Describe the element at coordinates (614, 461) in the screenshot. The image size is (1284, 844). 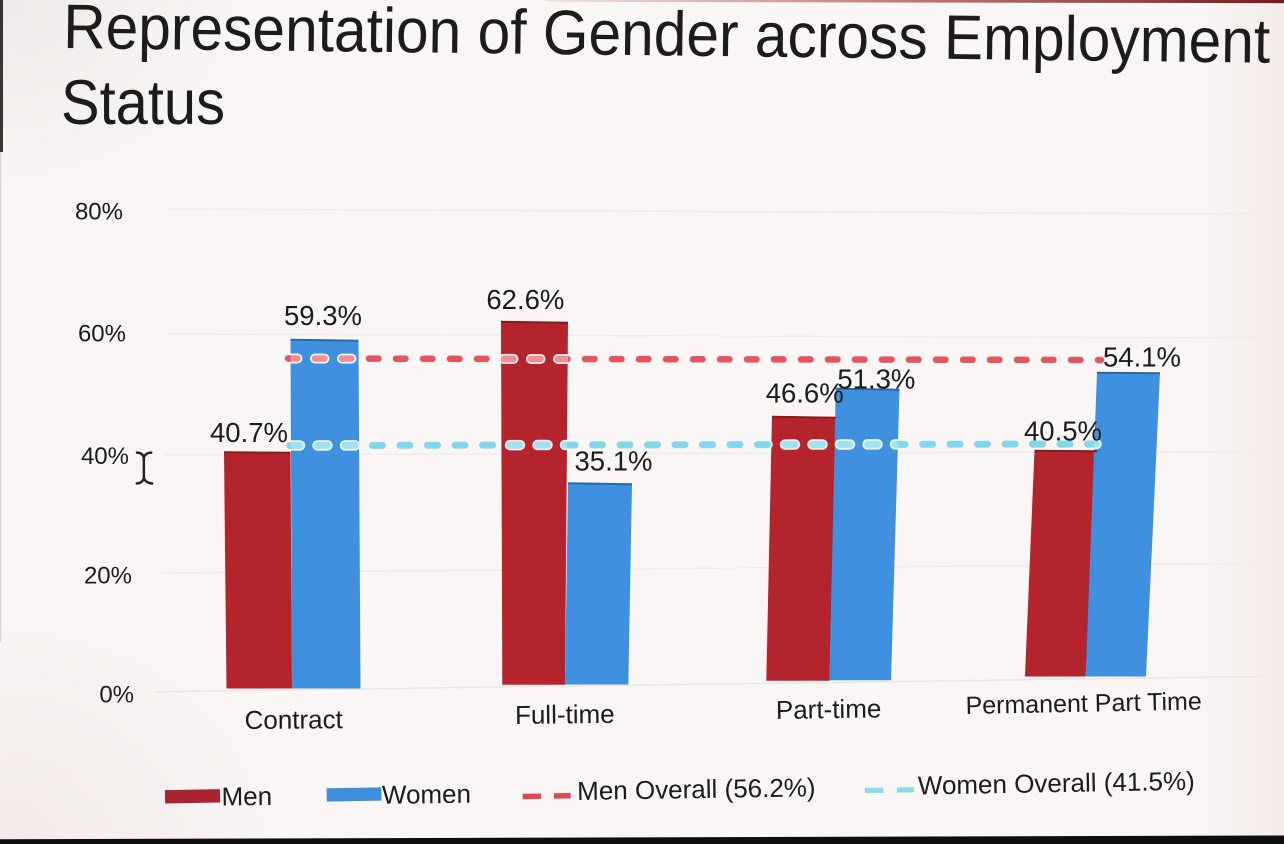
I see `svg-text: 35.1%` at that location.